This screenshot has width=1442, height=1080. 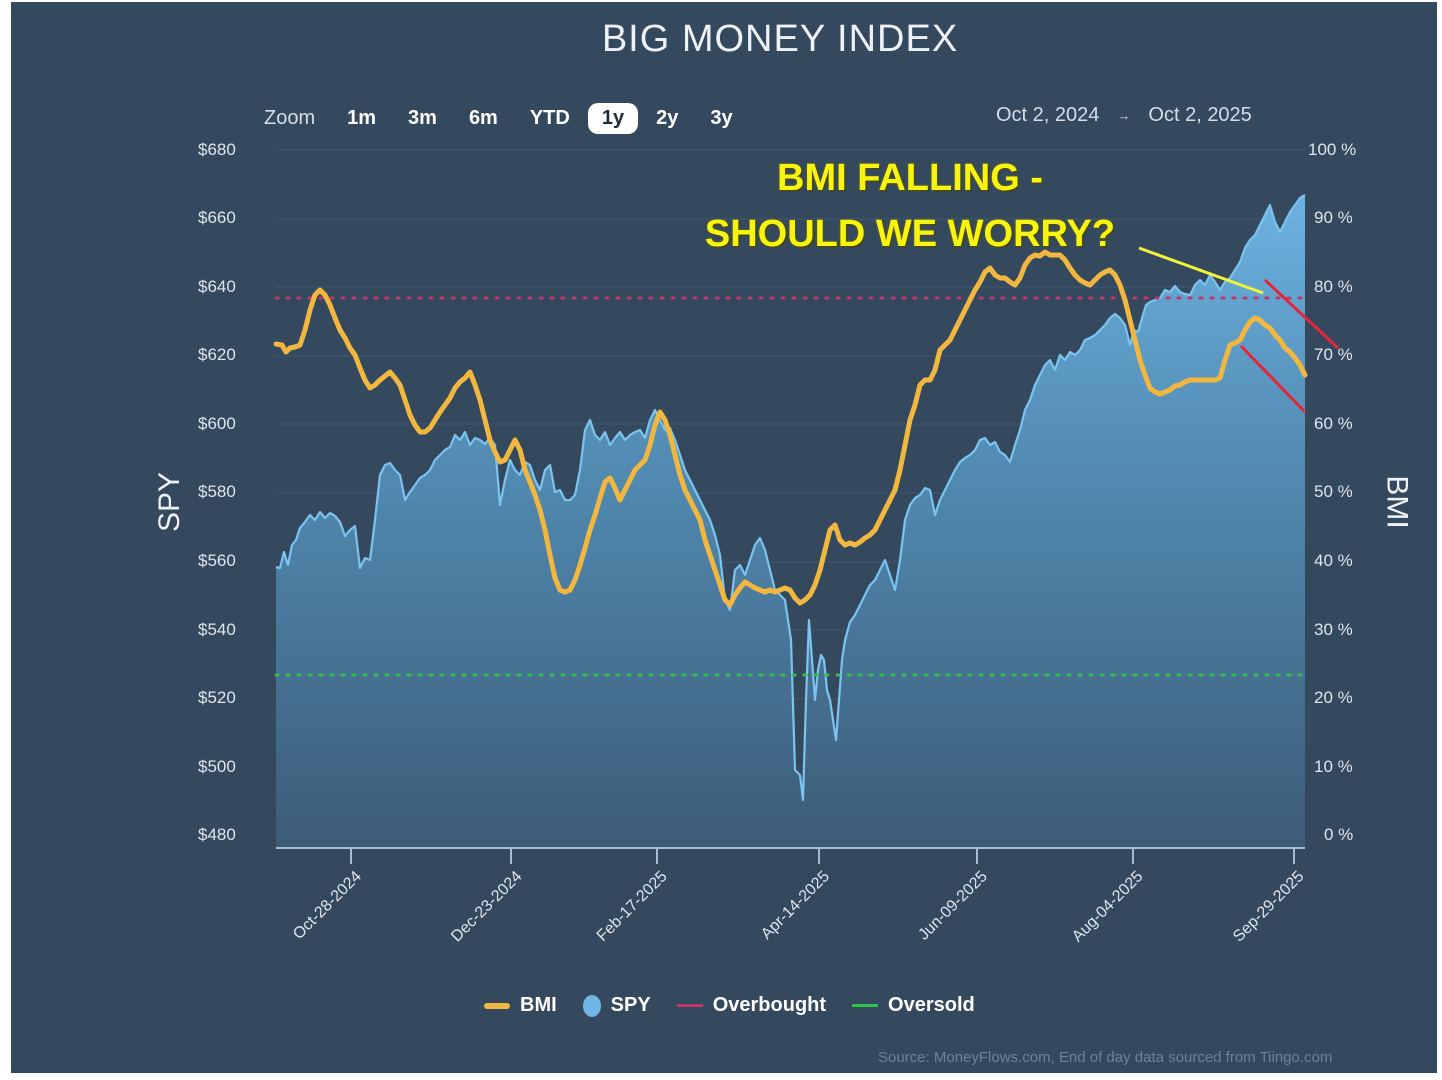 What do you see at coordinates (217, 423) in the screenshot?
I see `y-tick-600: $600` at bounding box center [217, 423].